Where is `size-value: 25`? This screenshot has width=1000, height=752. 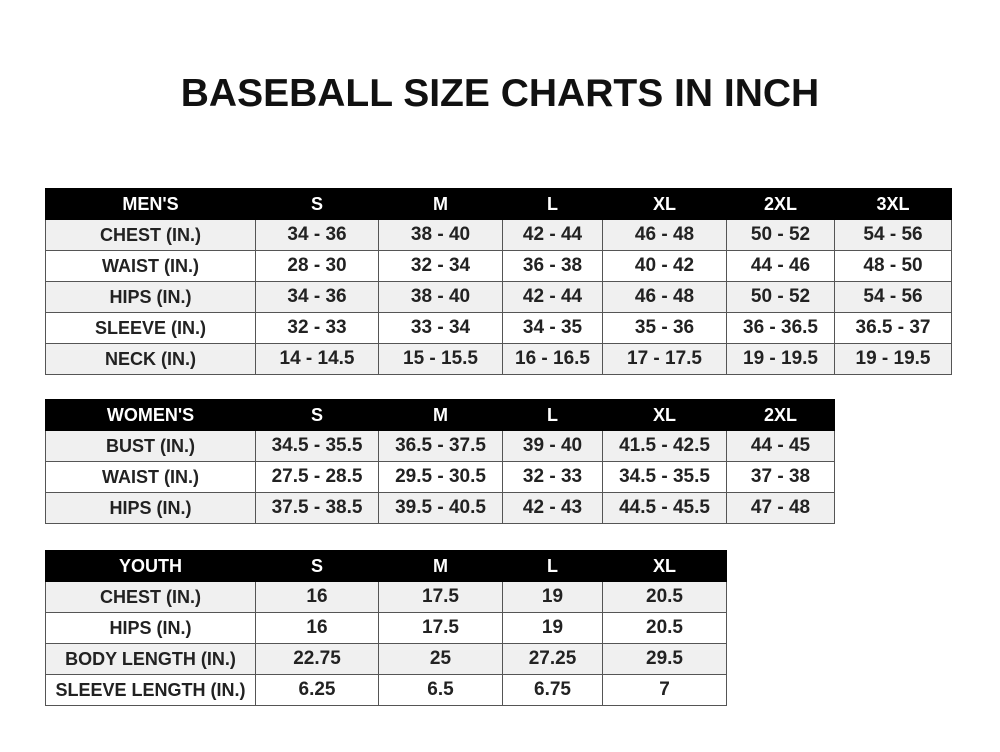 size-value: 25 is located at coordinates (440, 659).